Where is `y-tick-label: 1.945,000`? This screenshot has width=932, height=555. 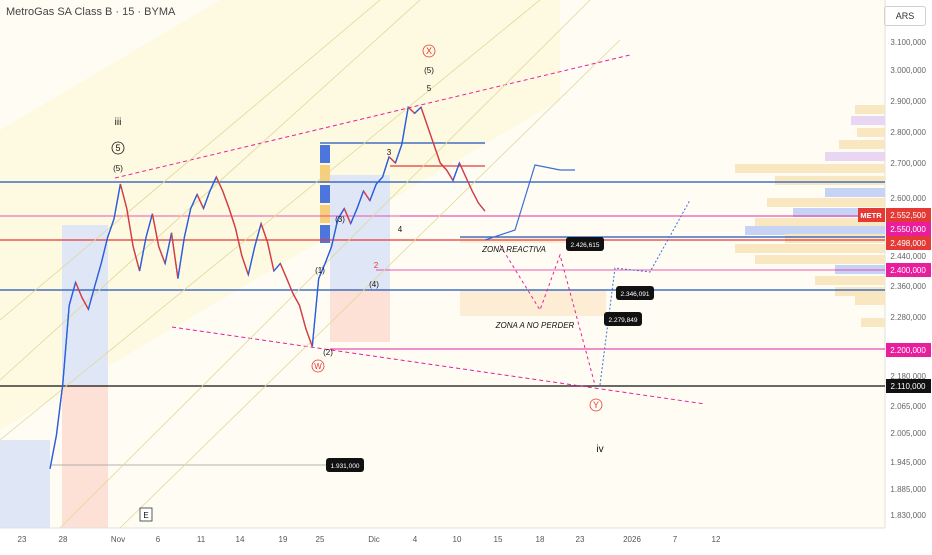 y-tick-label: 1.945,000 is located at coordinates (908, 462).